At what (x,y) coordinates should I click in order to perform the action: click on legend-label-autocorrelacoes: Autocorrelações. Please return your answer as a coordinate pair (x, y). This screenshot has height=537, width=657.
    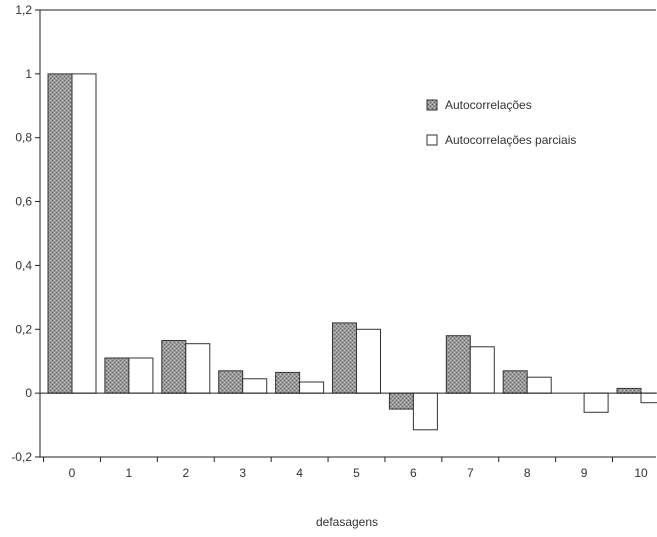
    Looking at the image, I should click on (488, 105).